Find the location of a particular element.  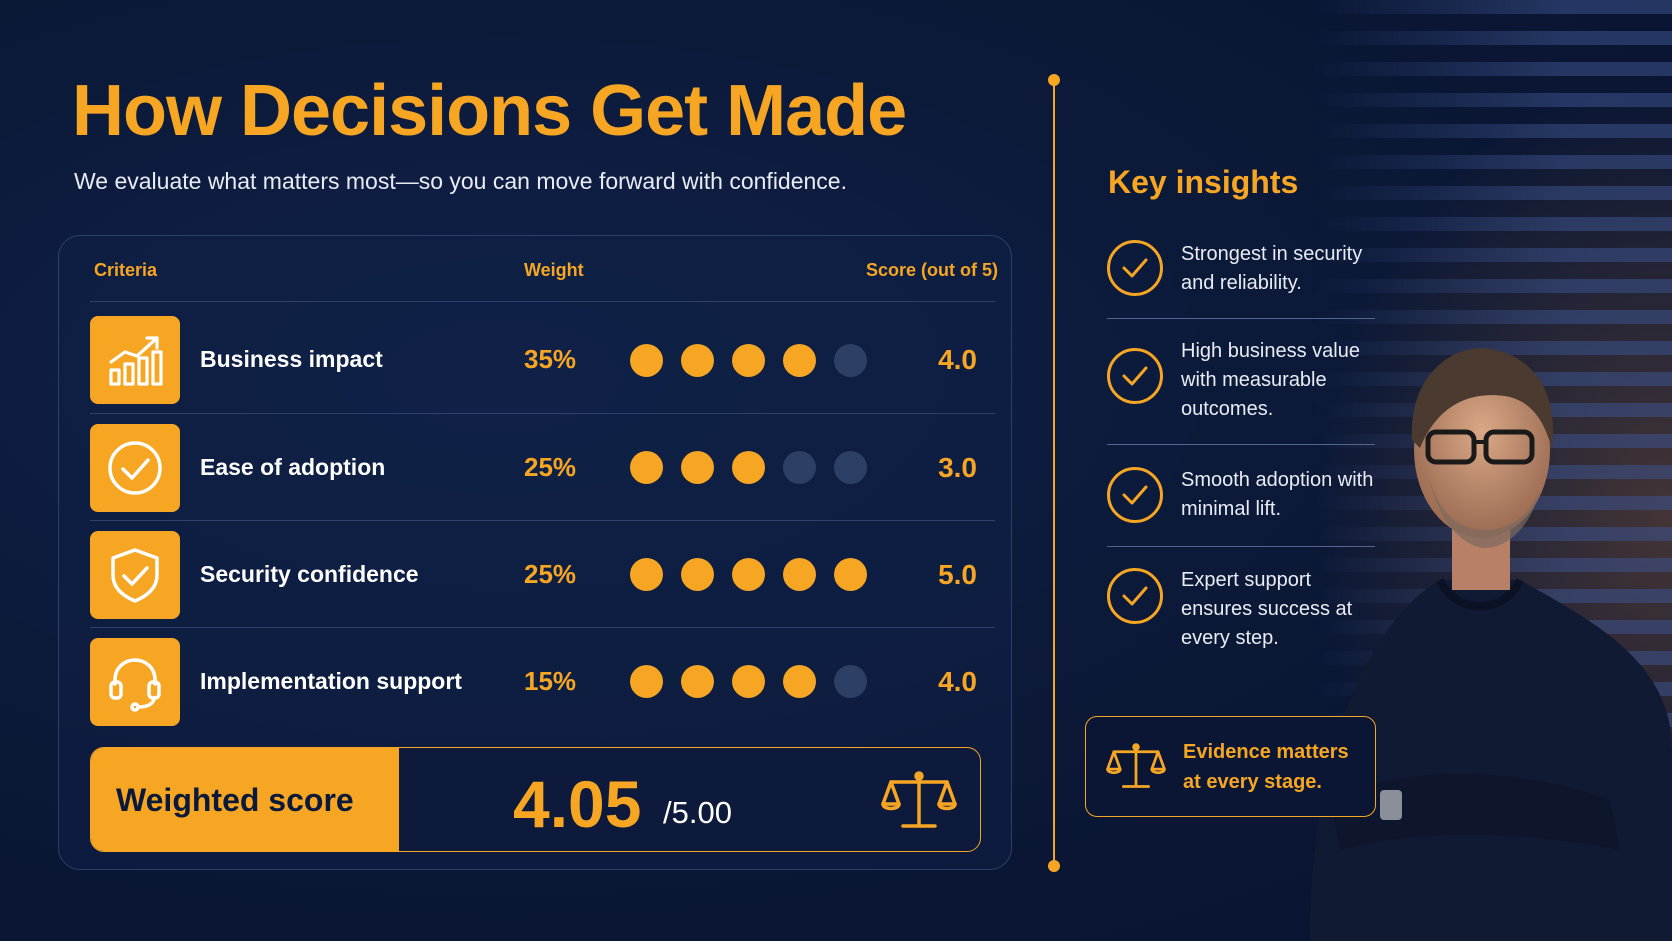

weighted-score-label: Weighted score is located at coordinates (235, 800).